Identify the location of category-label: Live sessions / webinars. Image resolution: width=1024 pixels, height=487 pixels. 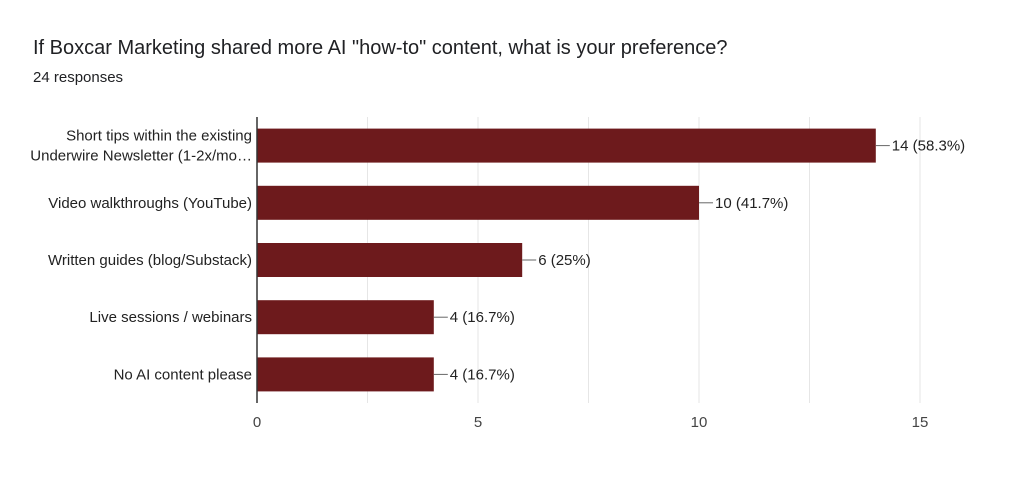
(170, 317).